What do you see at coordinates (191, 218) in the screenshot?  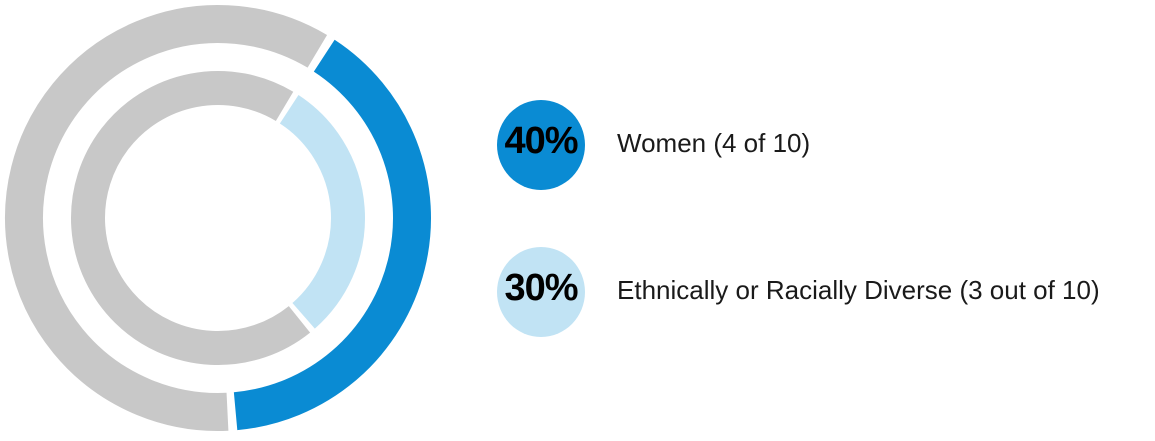 I see `ring-track` at bounding box center [191, 218].